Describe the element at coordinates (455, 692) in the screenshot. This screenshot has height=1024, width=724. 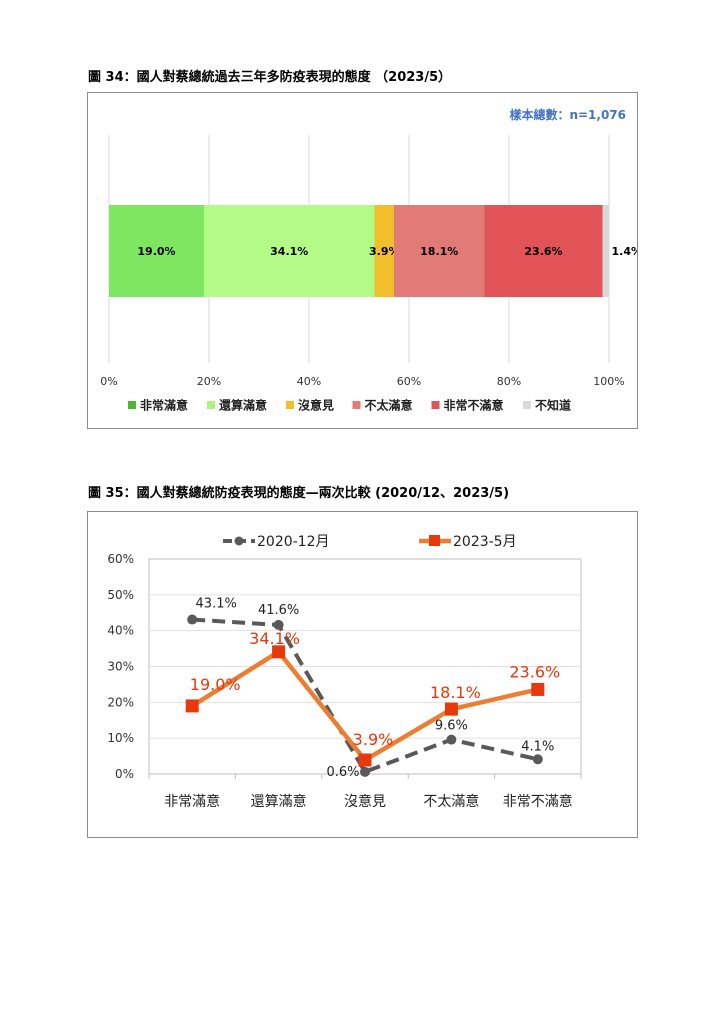
I see `series-2023-data-label: 18.1%` at that location.